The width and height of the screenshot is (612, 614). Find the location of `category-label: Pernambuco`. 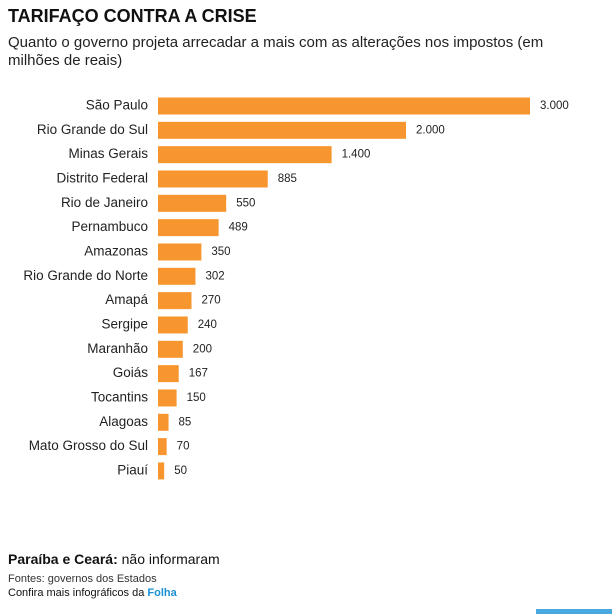

category-label: Pernambuco is located at coordinates (109, 226).